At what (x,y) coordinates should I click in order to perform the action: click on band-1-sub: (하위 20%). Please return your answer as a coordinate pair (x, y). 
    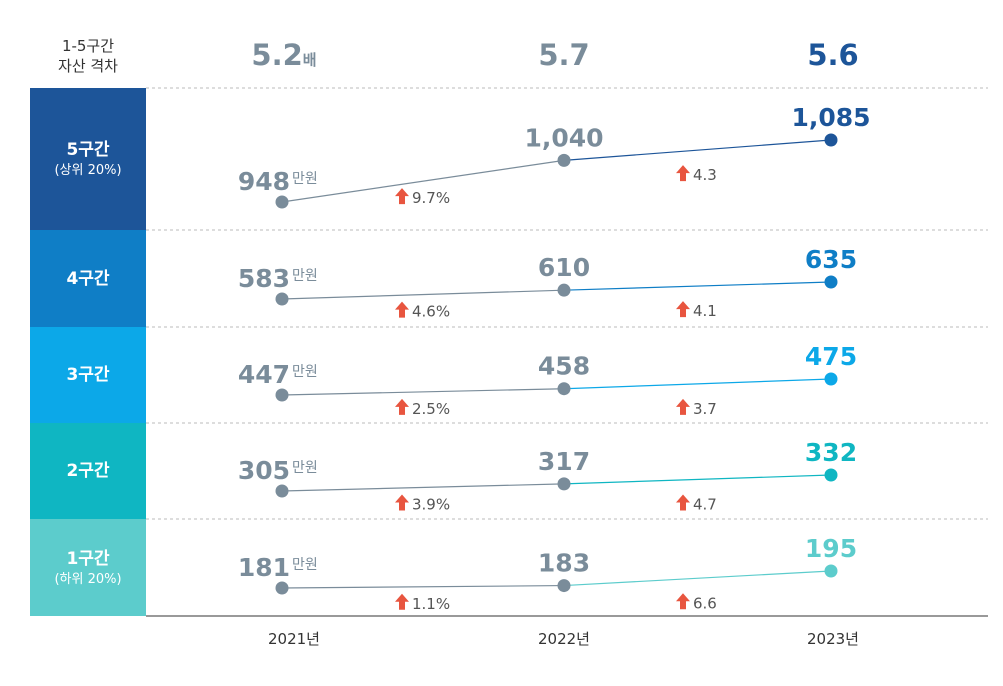
    Looking at the image, I should click on (88, 579).